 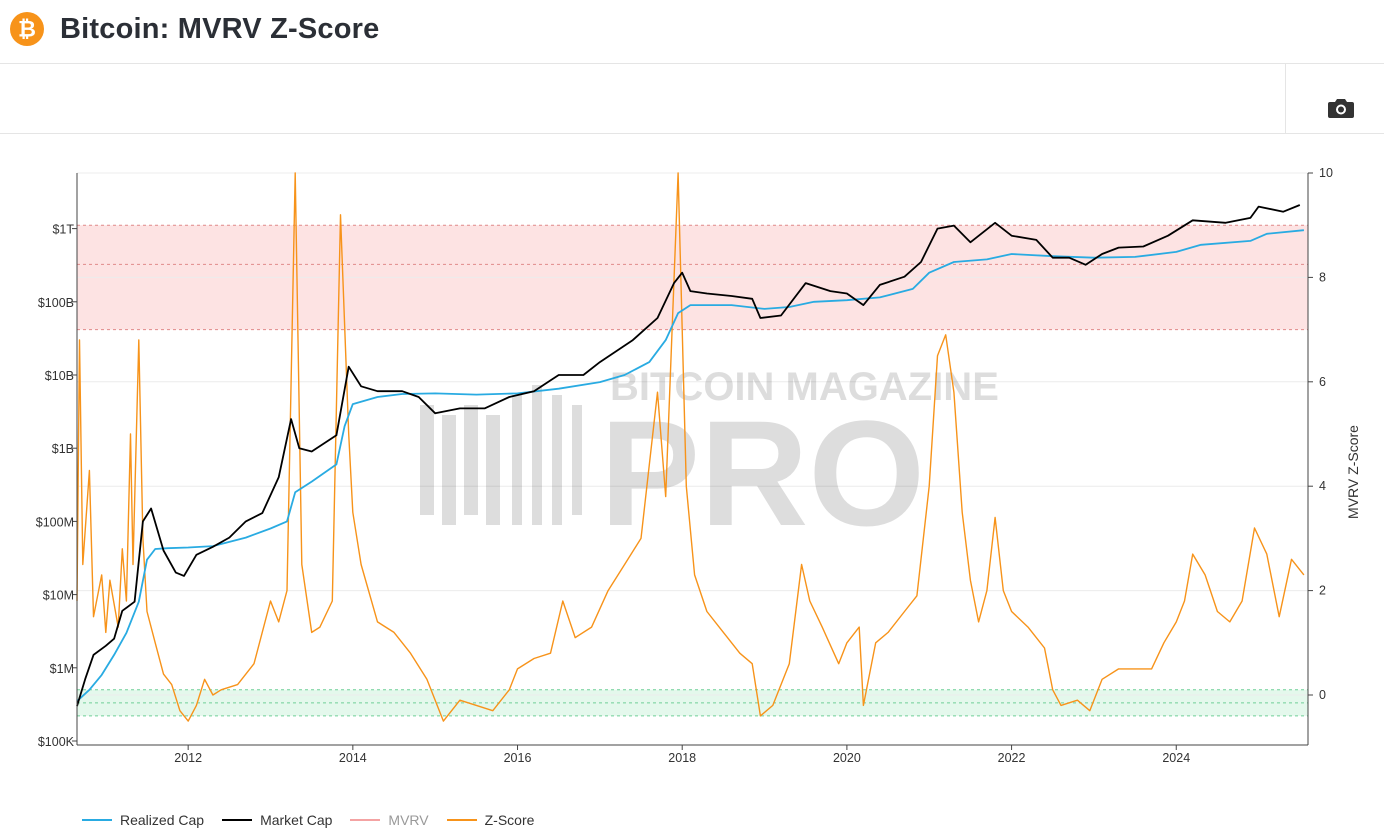 I want to click on chart-legend: Realized Cap Market Cap MVRV Z-Score, so click(x=317, y=820).